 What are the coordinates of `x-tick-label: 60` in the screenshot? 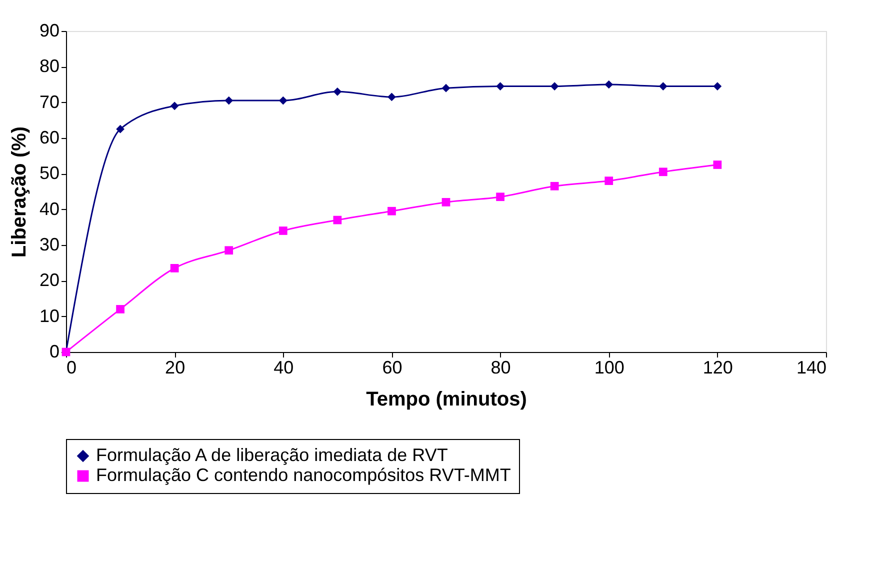 It's located at (392, 368).